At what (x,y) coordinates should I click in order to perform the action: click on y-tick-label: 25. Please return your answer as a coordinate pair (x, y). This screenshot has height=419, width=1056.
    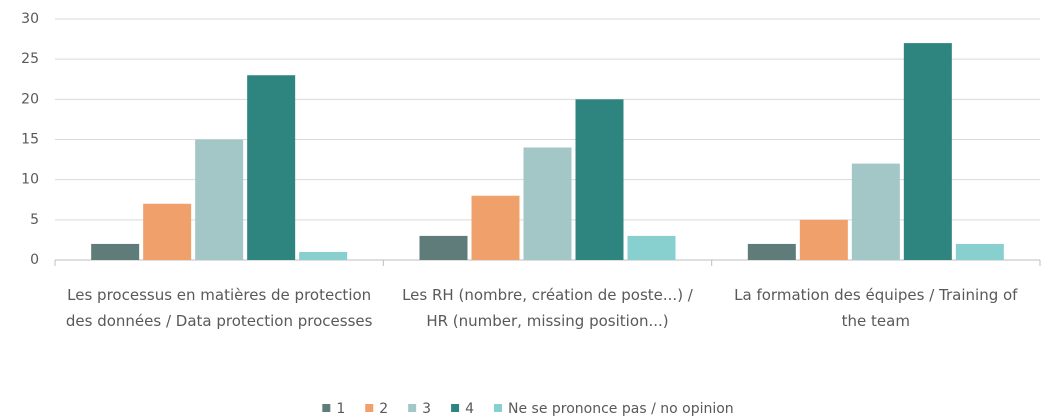
    Looking at the image, I should click on (30, 59).